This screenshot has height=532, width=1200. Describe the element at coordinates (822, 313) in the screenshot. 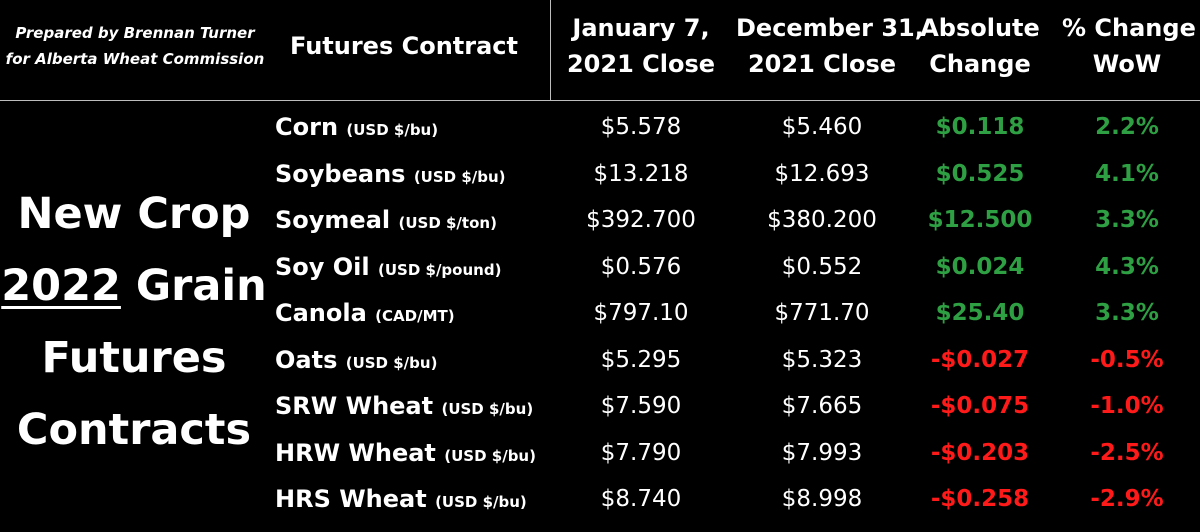

I see `dec-close-value: $771.70` at that location.